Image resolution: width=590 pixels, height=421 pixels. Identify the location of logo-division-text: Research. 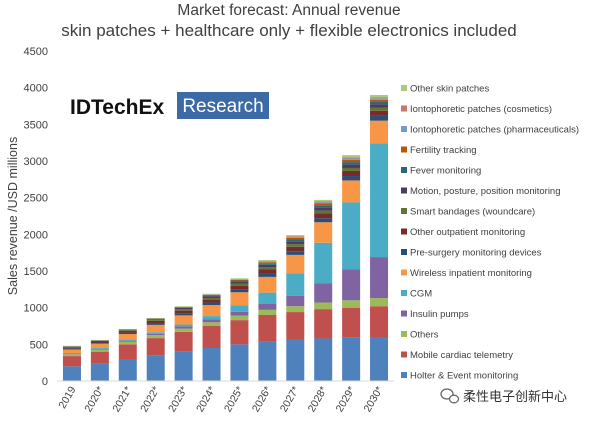
(222, 106).